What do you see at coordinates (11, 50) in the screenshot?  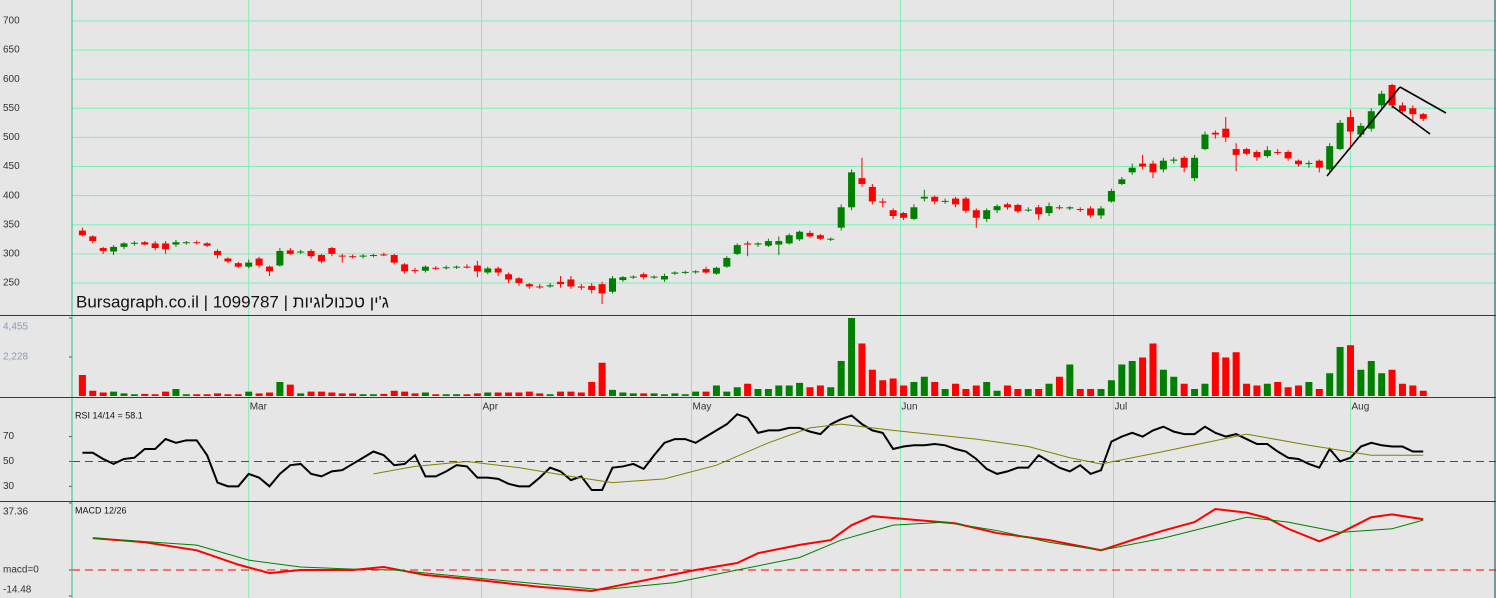 I see `y-tick-label: 650` at bounding box center [11, 50].